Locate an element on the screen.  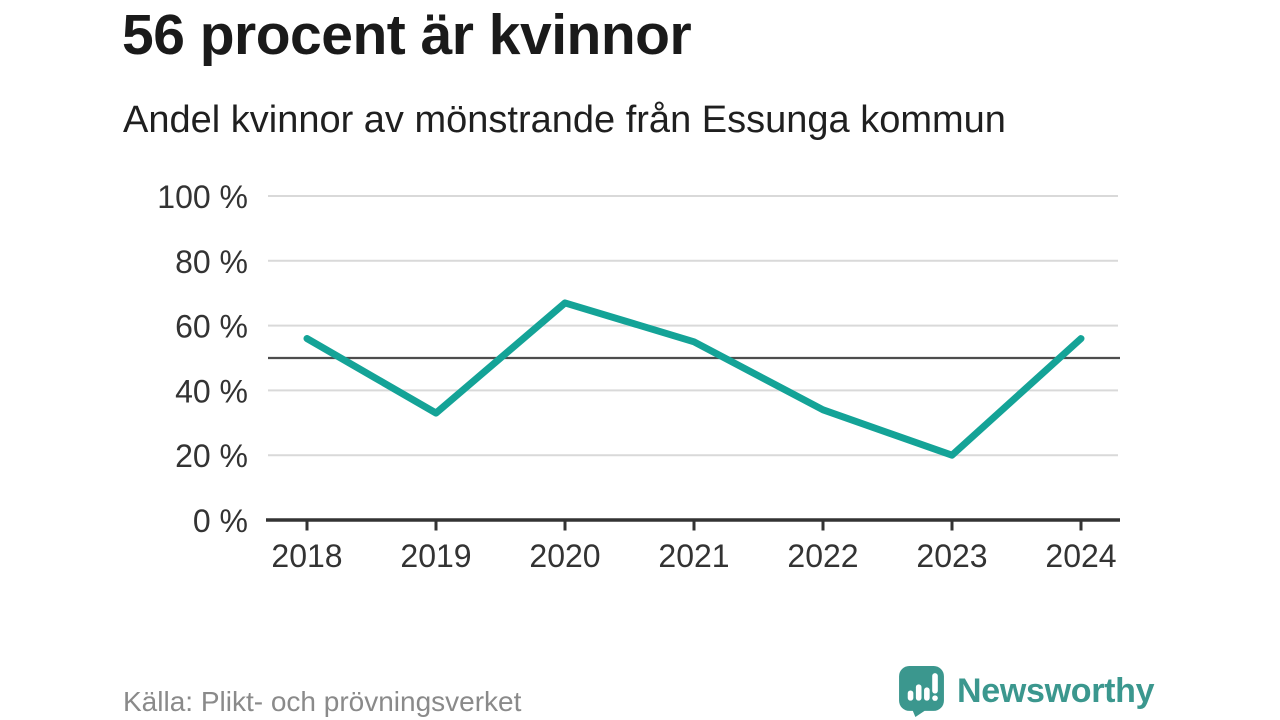
y-tick-label-0: 0 % is located at coordinates (220, 521).